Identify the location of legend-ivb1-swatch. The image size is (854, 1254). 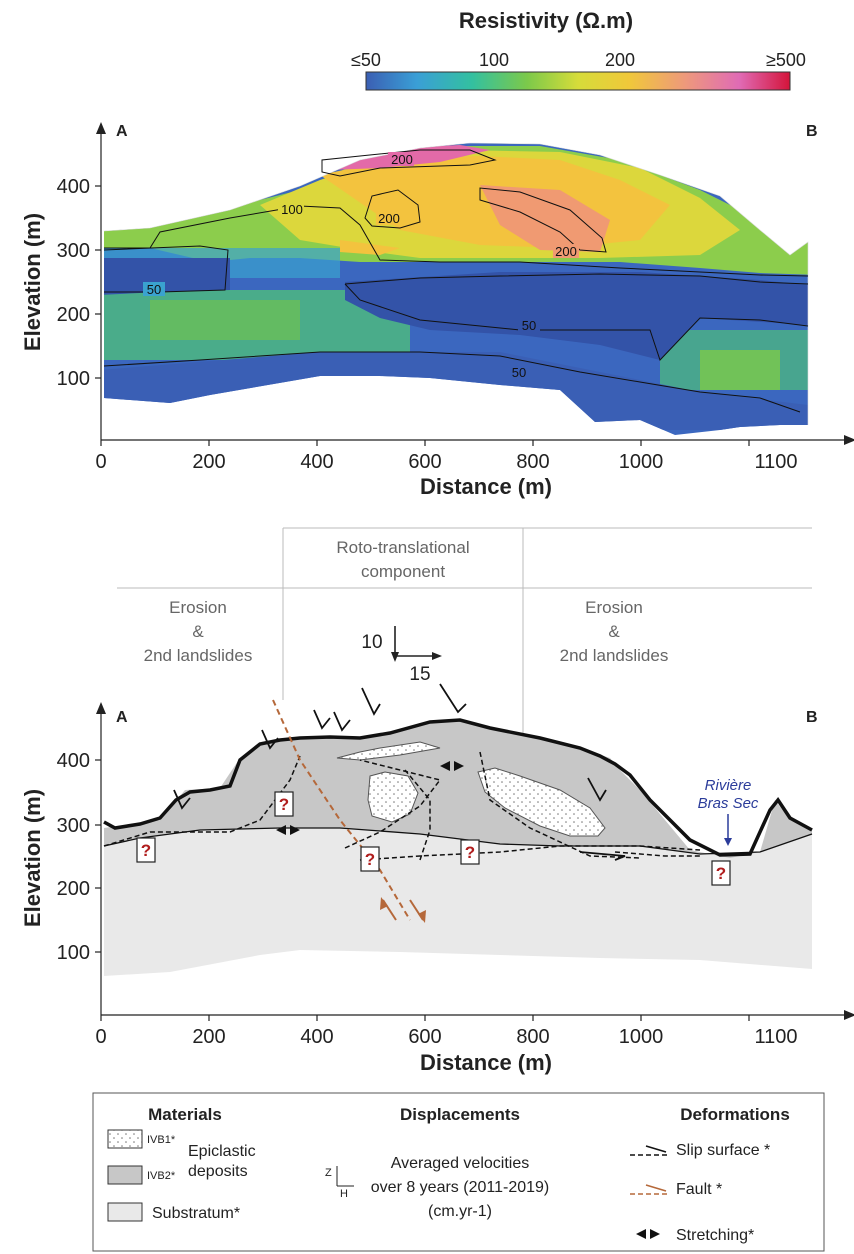
(125, 1139).